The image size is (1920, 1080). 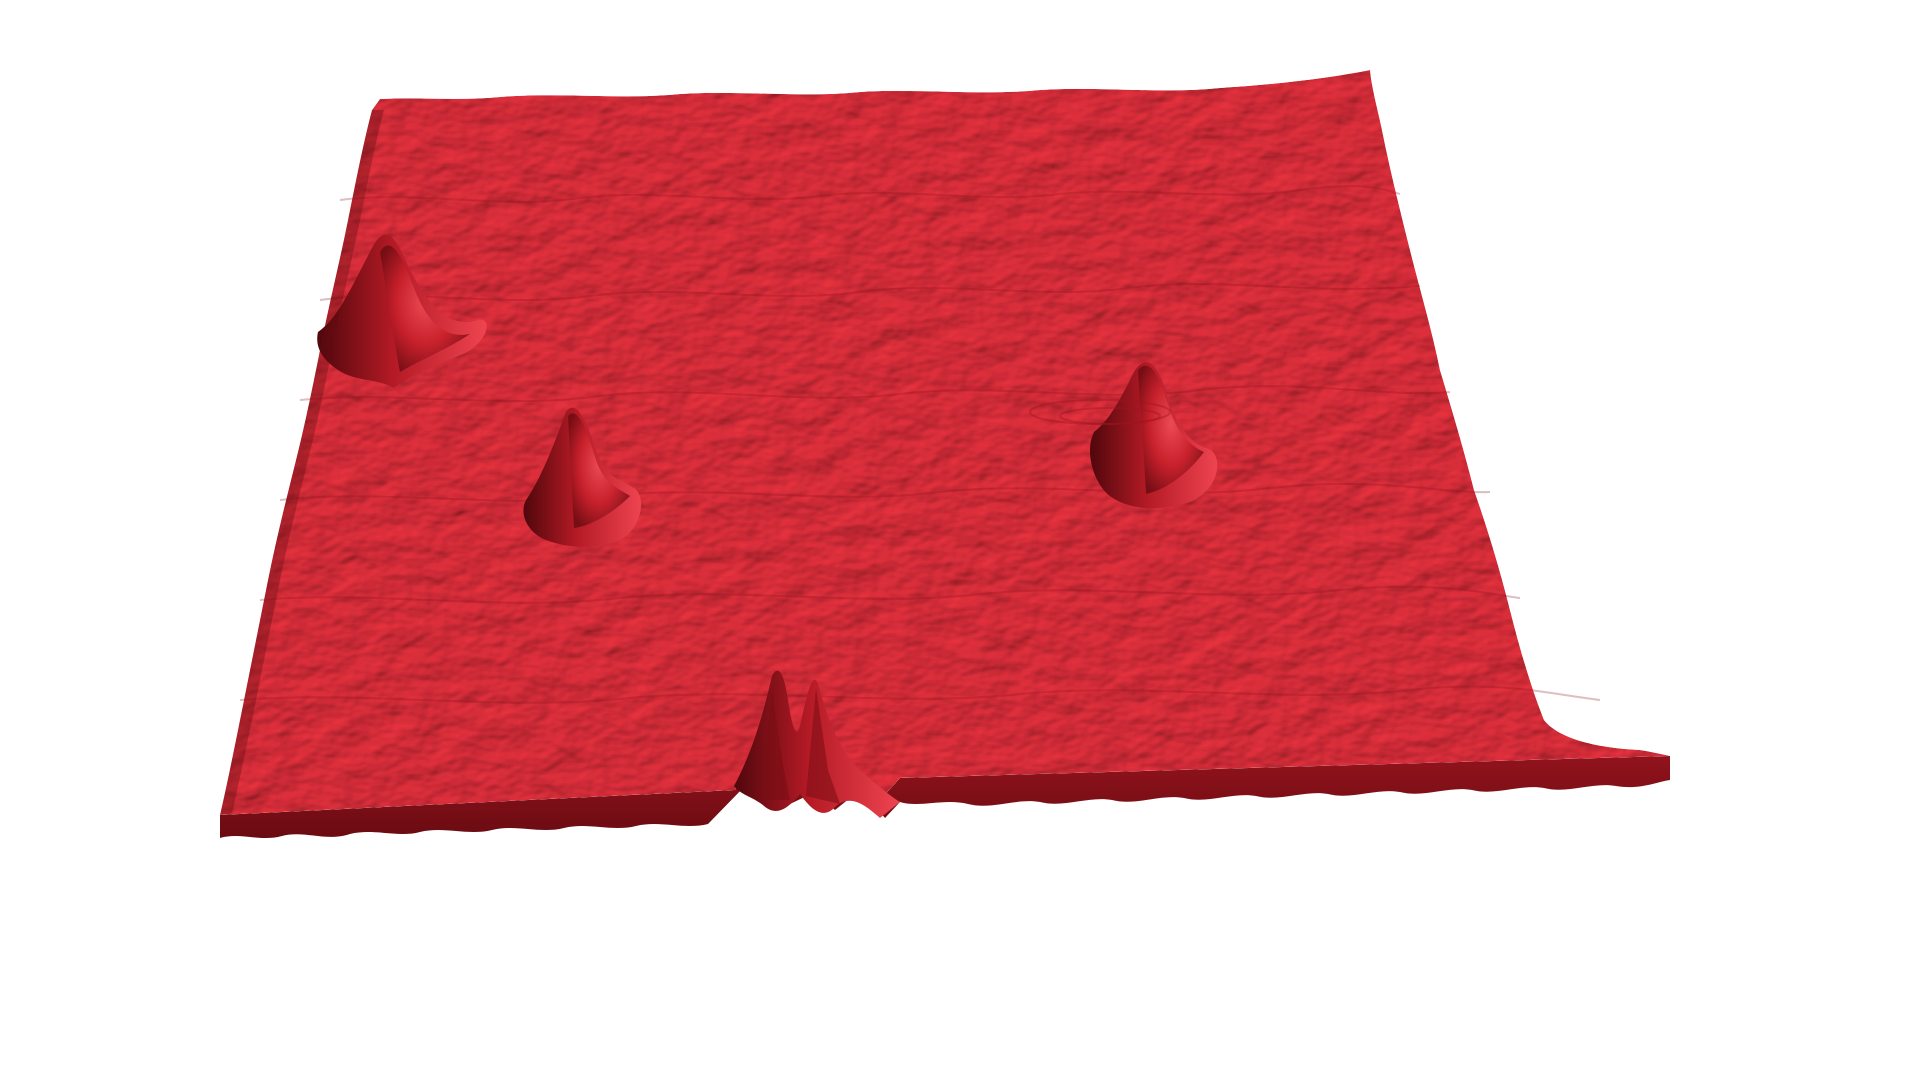 I want to click on peak-right, so click(x=1123, y=435).